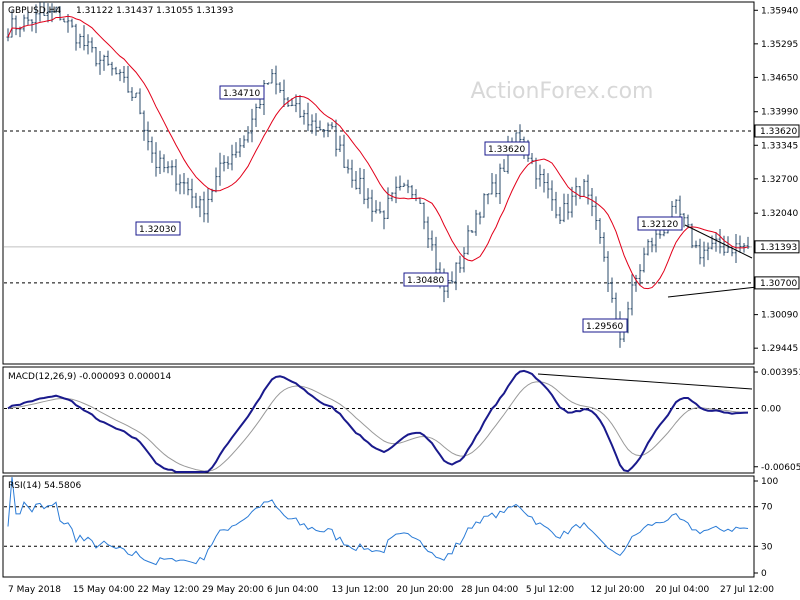 This screenshot has width=800, height=600. What do you see at coordinates (779, 45) in the screenshot?
I see `price-tick-label: 1.35295` at bounding box center [779, 45].